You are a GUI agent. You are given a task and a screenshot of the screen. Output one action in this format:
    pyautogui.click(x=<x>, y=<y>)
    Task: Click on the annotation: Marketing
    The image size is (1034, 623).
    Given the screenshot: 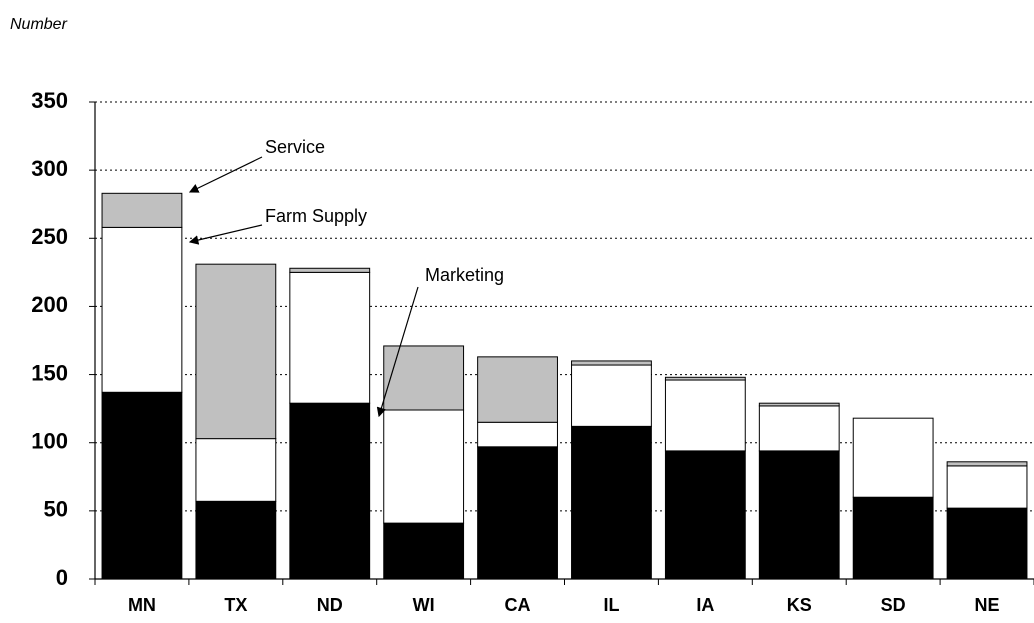 What is the action you would take?
    pyautogui.click(x=464, y=275)
    